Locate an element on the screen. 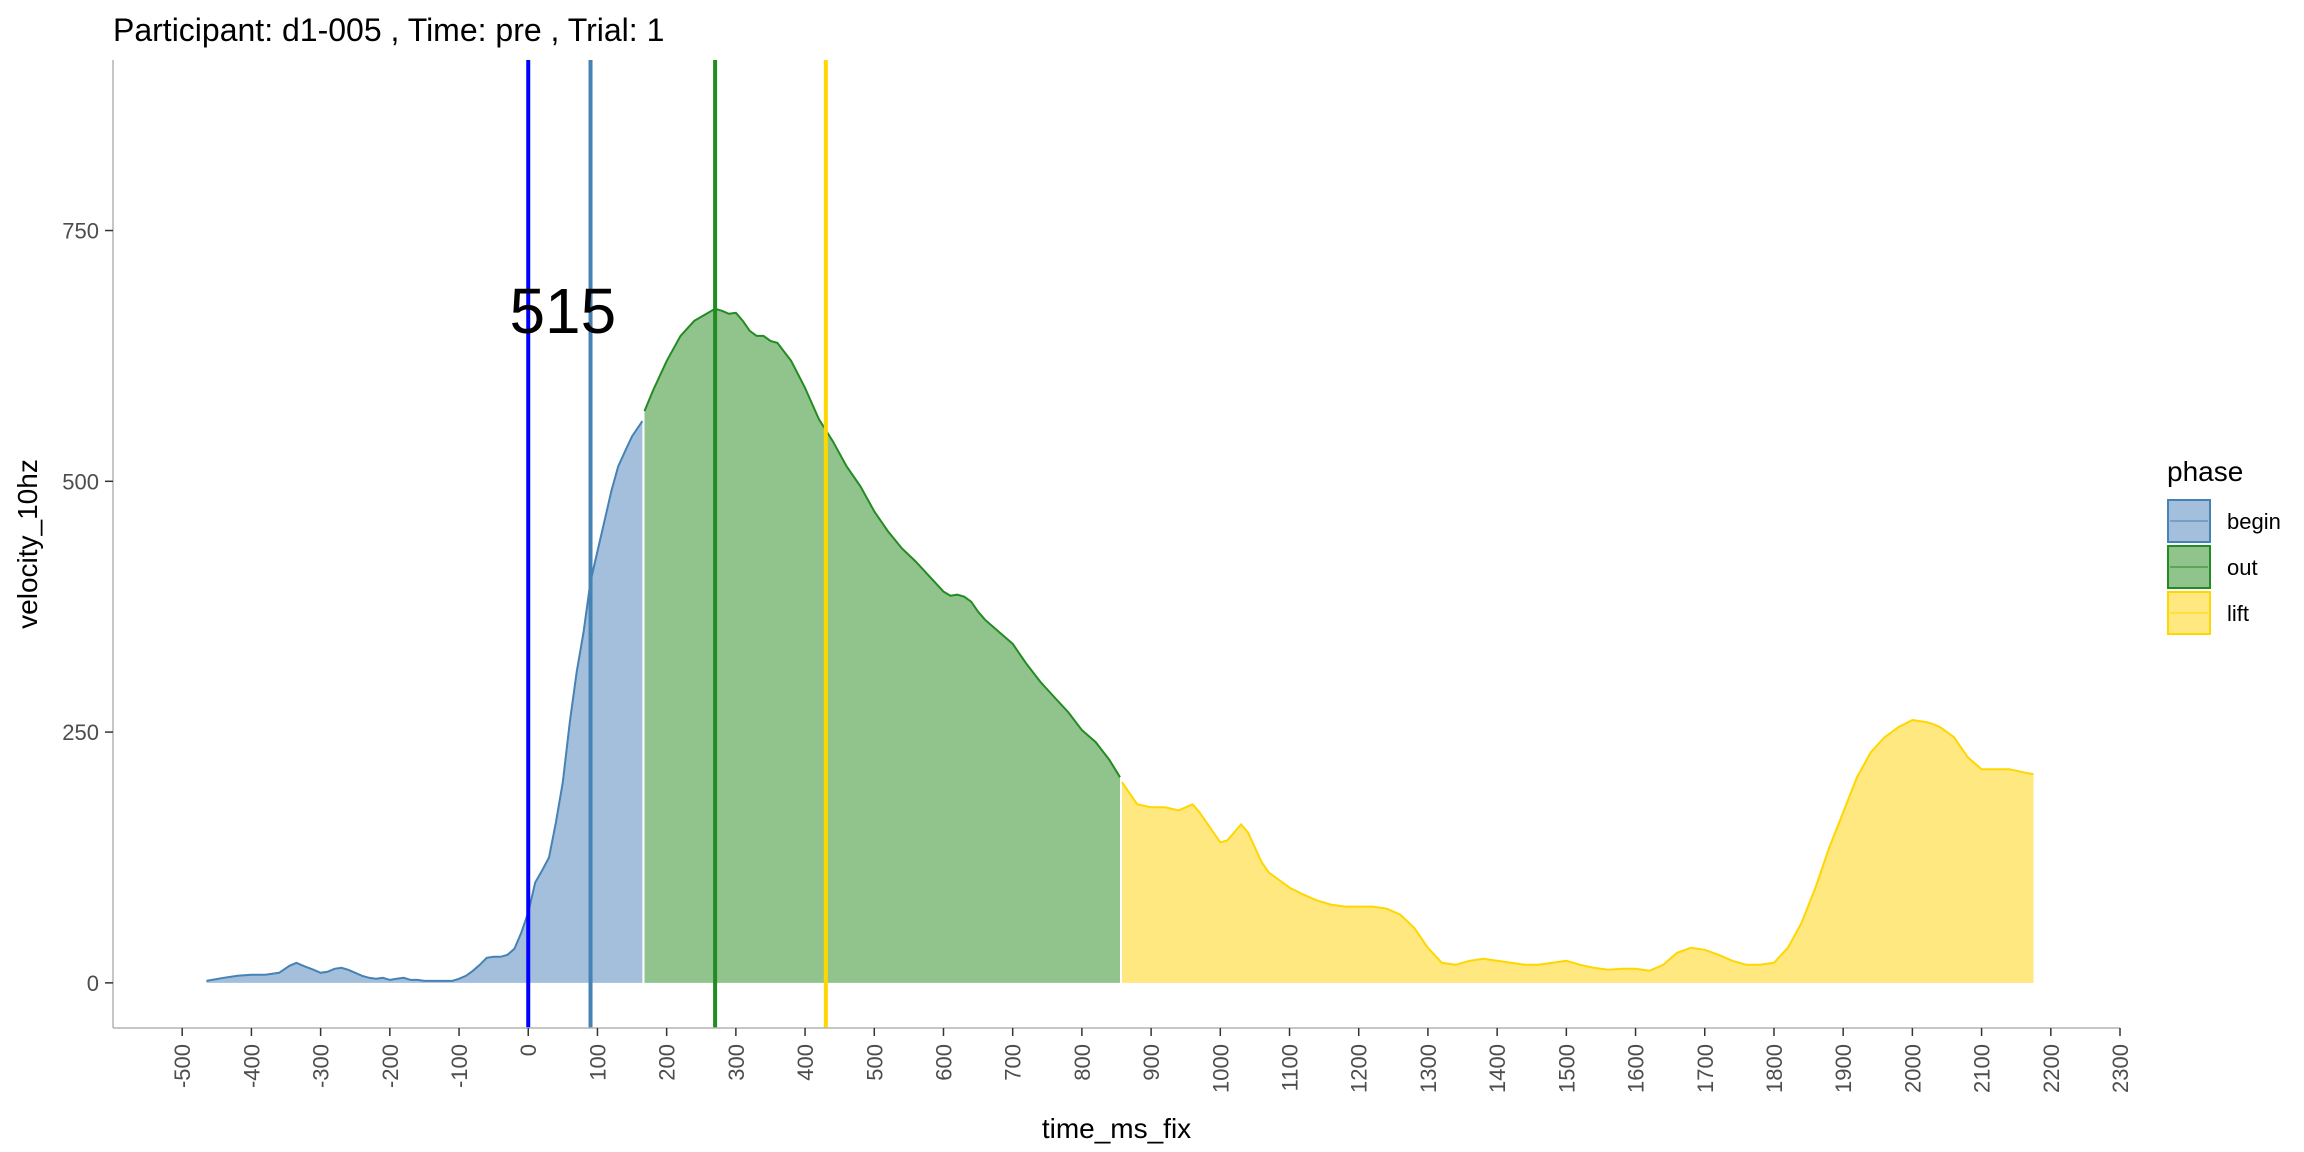 The image size is (2304, 1152). x-tick-label: 1000 is located at coordinates (1220, 1068).